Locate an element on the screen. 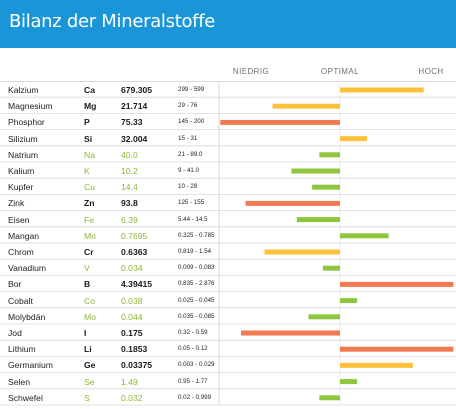 The height and width of the screenshot is (409, 456). mineral-name: Molybdän is located at coordinates (27, 316).